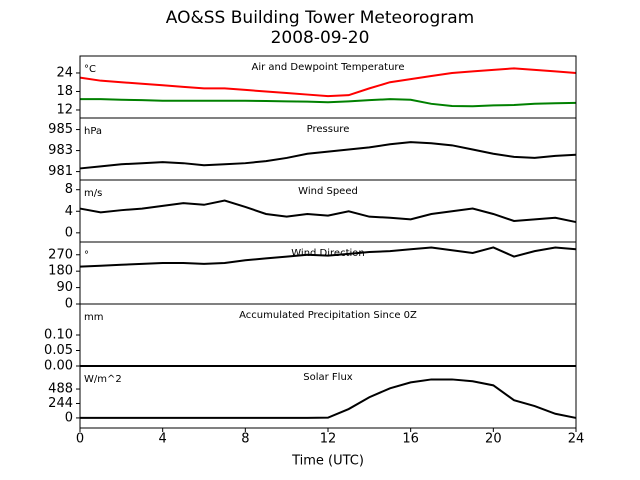 This screenshot has width=640, height=480. I want to click on panel-title: Wind Direction, so click(328, 253).